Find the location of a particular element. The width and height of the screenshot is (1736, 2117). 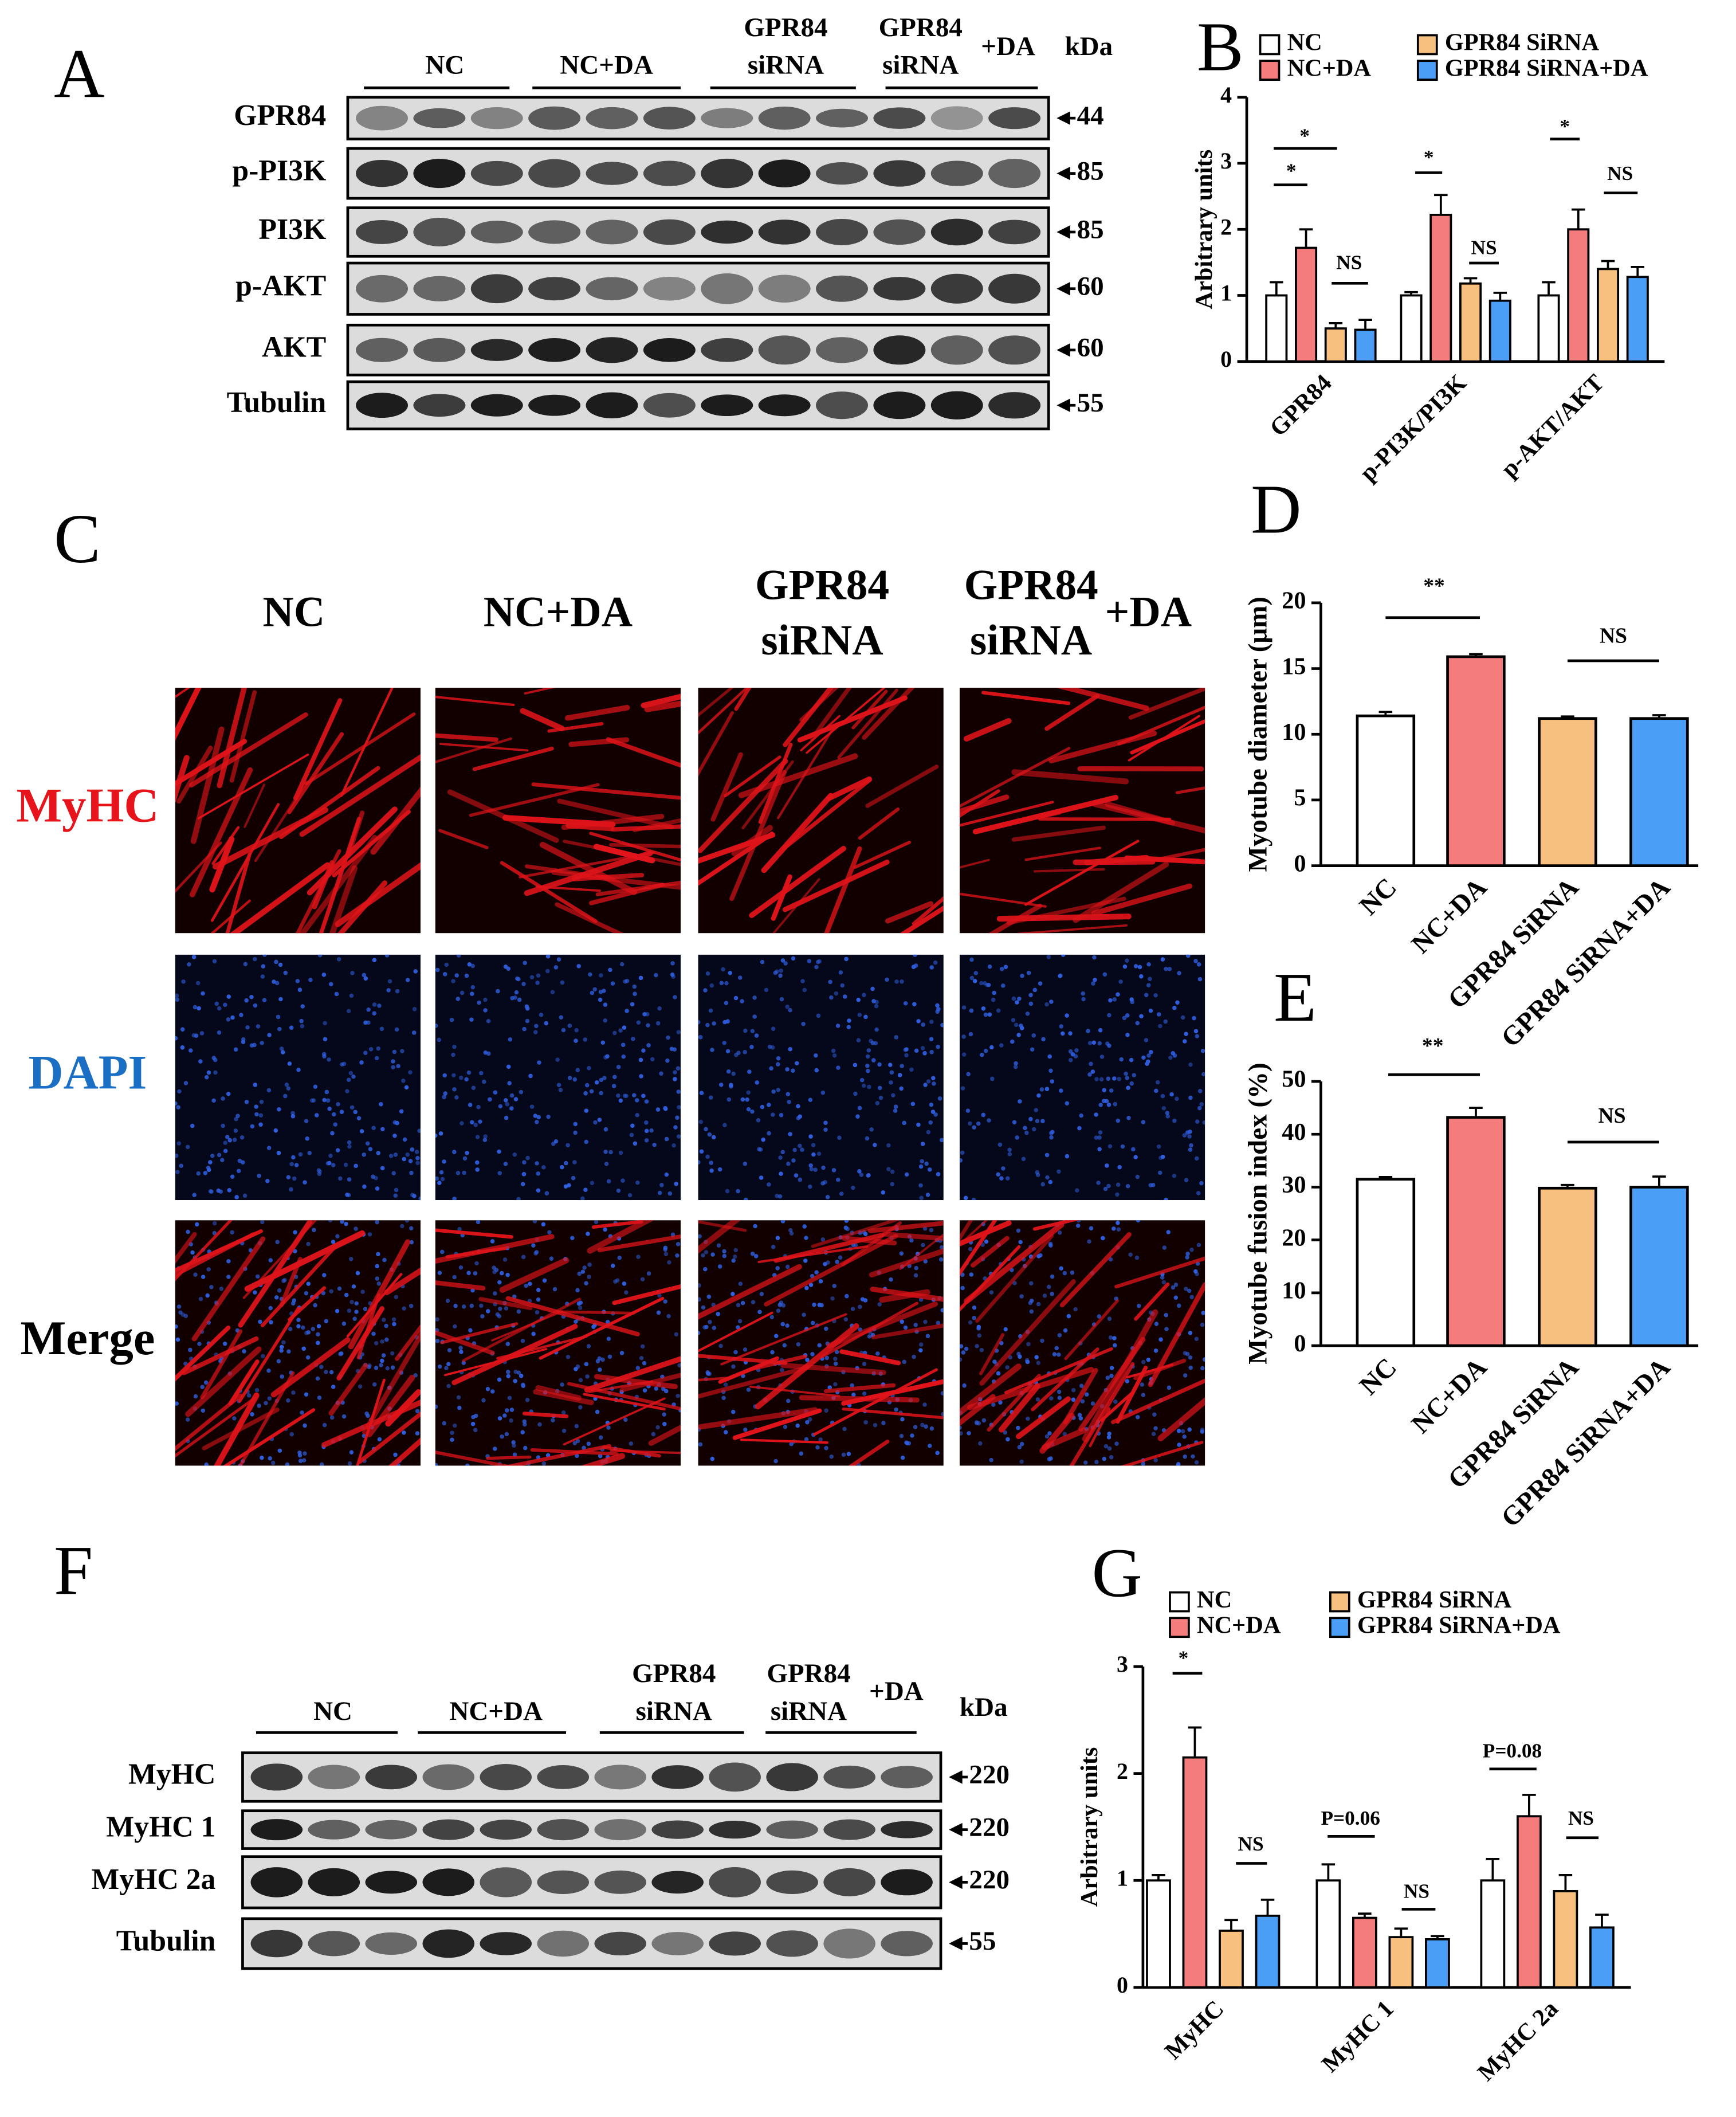

legend-swatch is located at coordinates (1179, 1627).